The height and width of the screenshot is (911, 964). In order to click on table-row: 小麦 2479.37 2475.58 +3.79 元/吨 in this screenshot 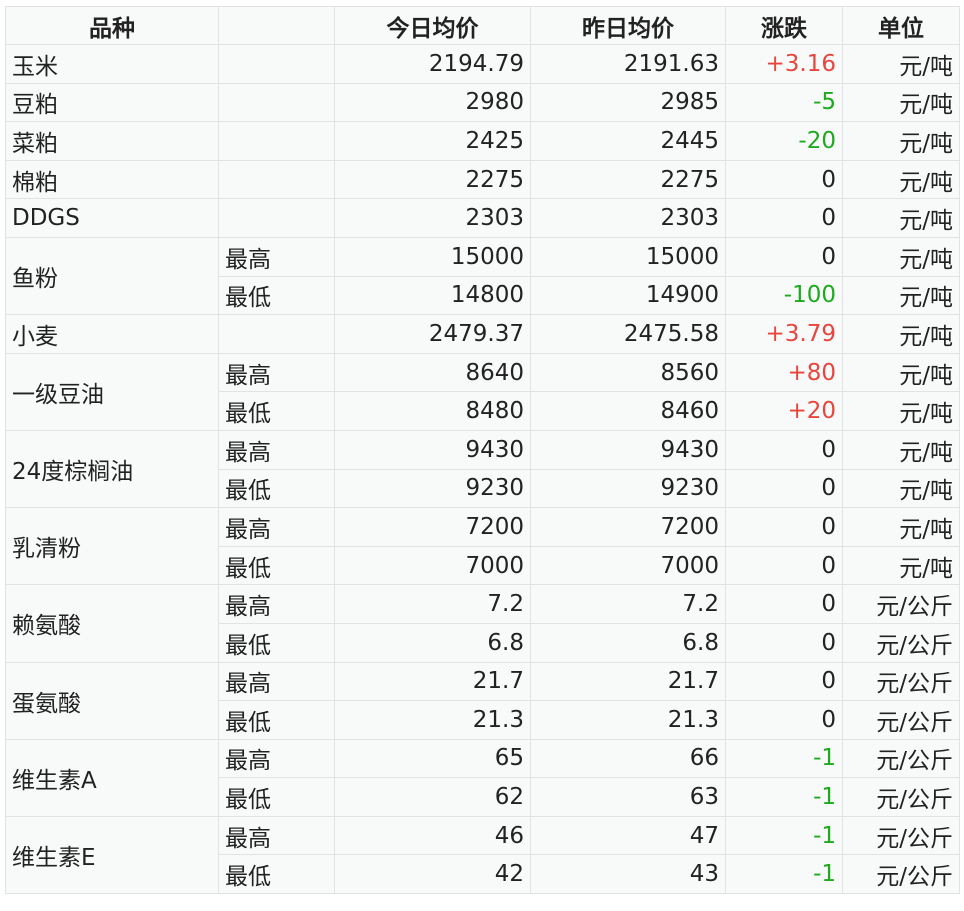, I will do `click(482, 334)`.